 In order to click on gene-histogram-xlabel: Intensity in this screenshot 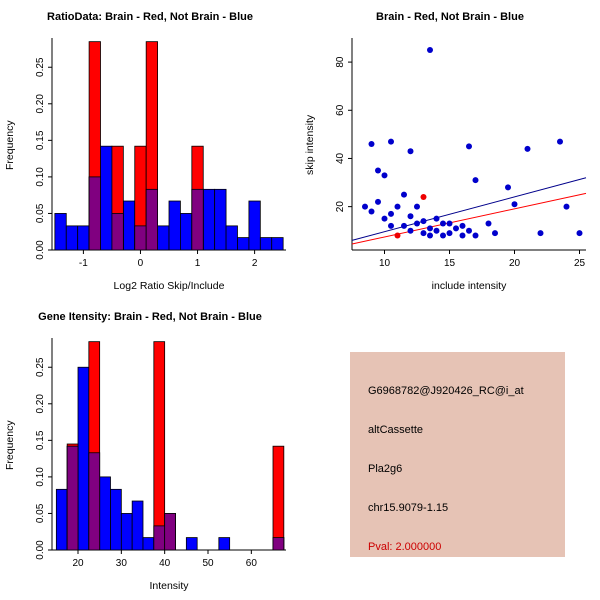, I will do `click(169, 586)`.